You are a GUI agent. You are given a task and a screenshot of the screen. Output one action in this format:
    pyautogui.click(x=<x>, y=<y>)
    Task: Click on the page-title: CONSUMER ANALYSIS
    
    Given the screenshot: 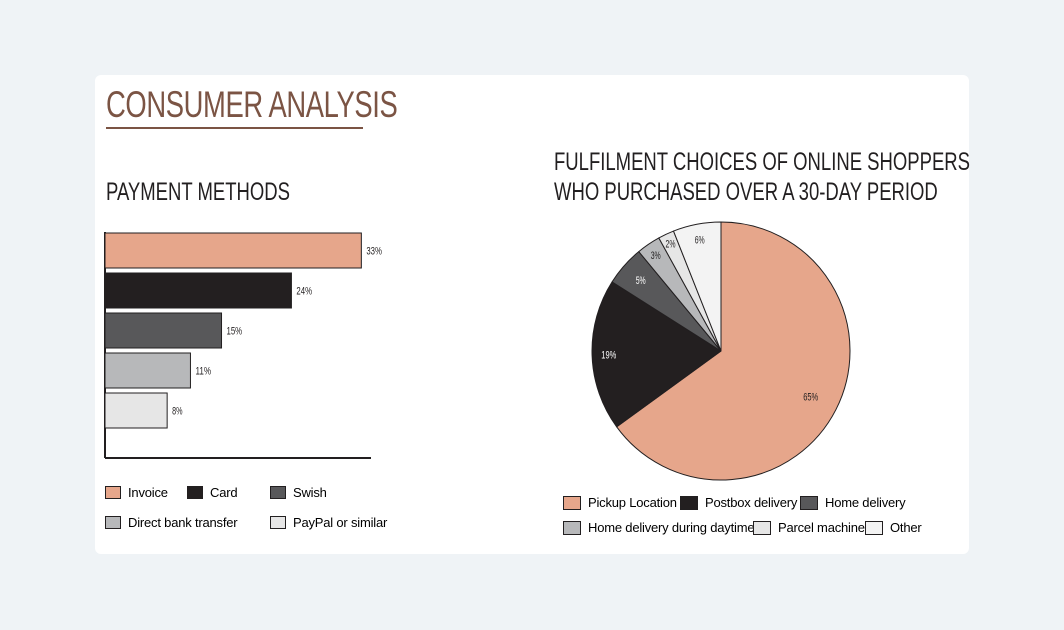 What is the action you would take?
    pyautogui.click(x=252, y=104)
    